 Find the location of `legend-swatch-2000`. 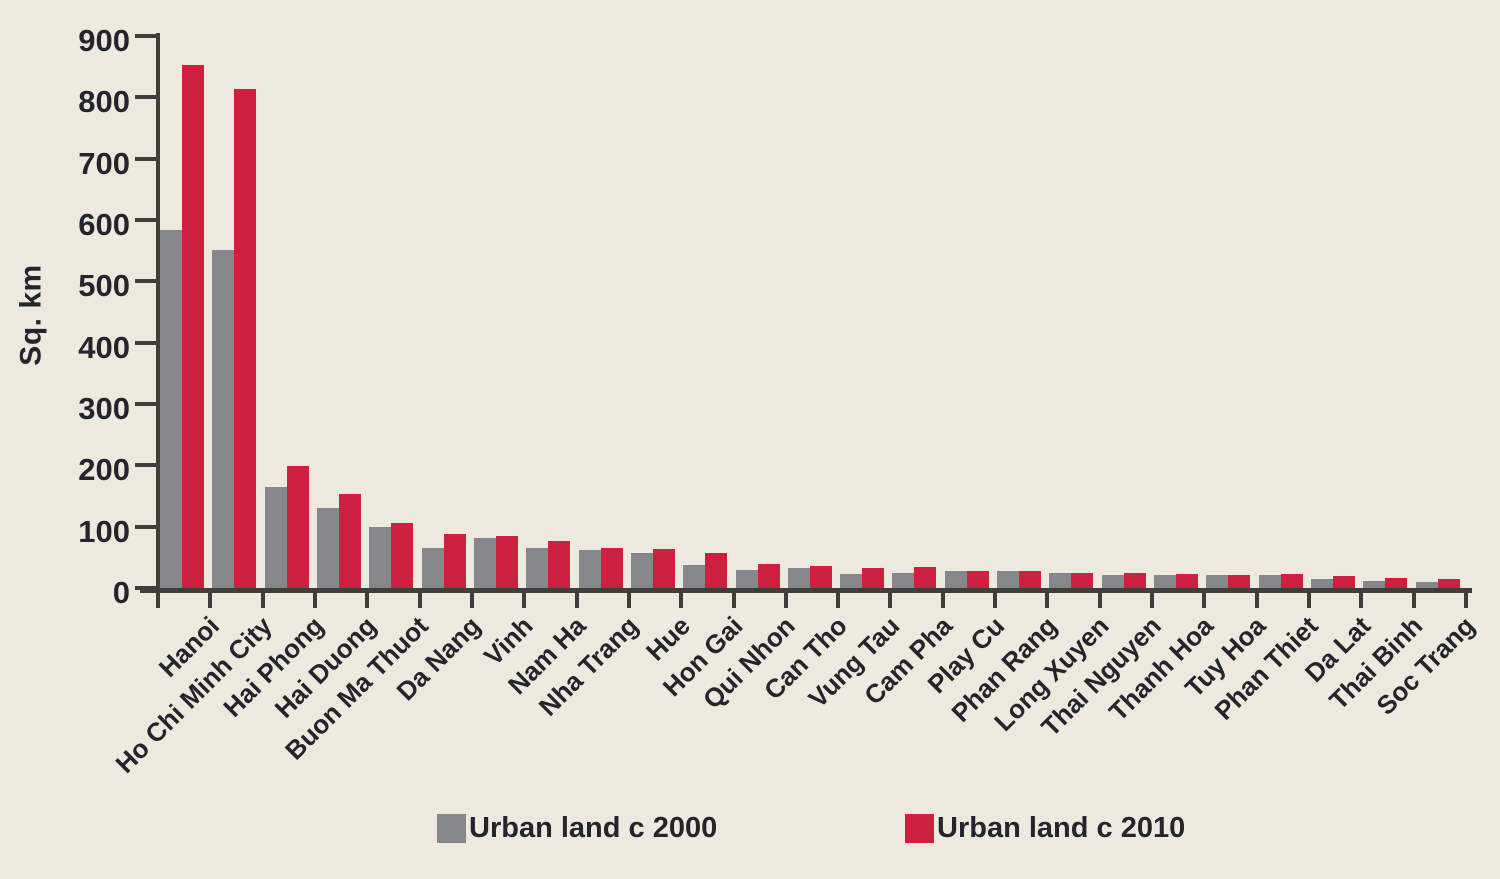

legend-swatch-2000 is located at coordinates (451, 828).